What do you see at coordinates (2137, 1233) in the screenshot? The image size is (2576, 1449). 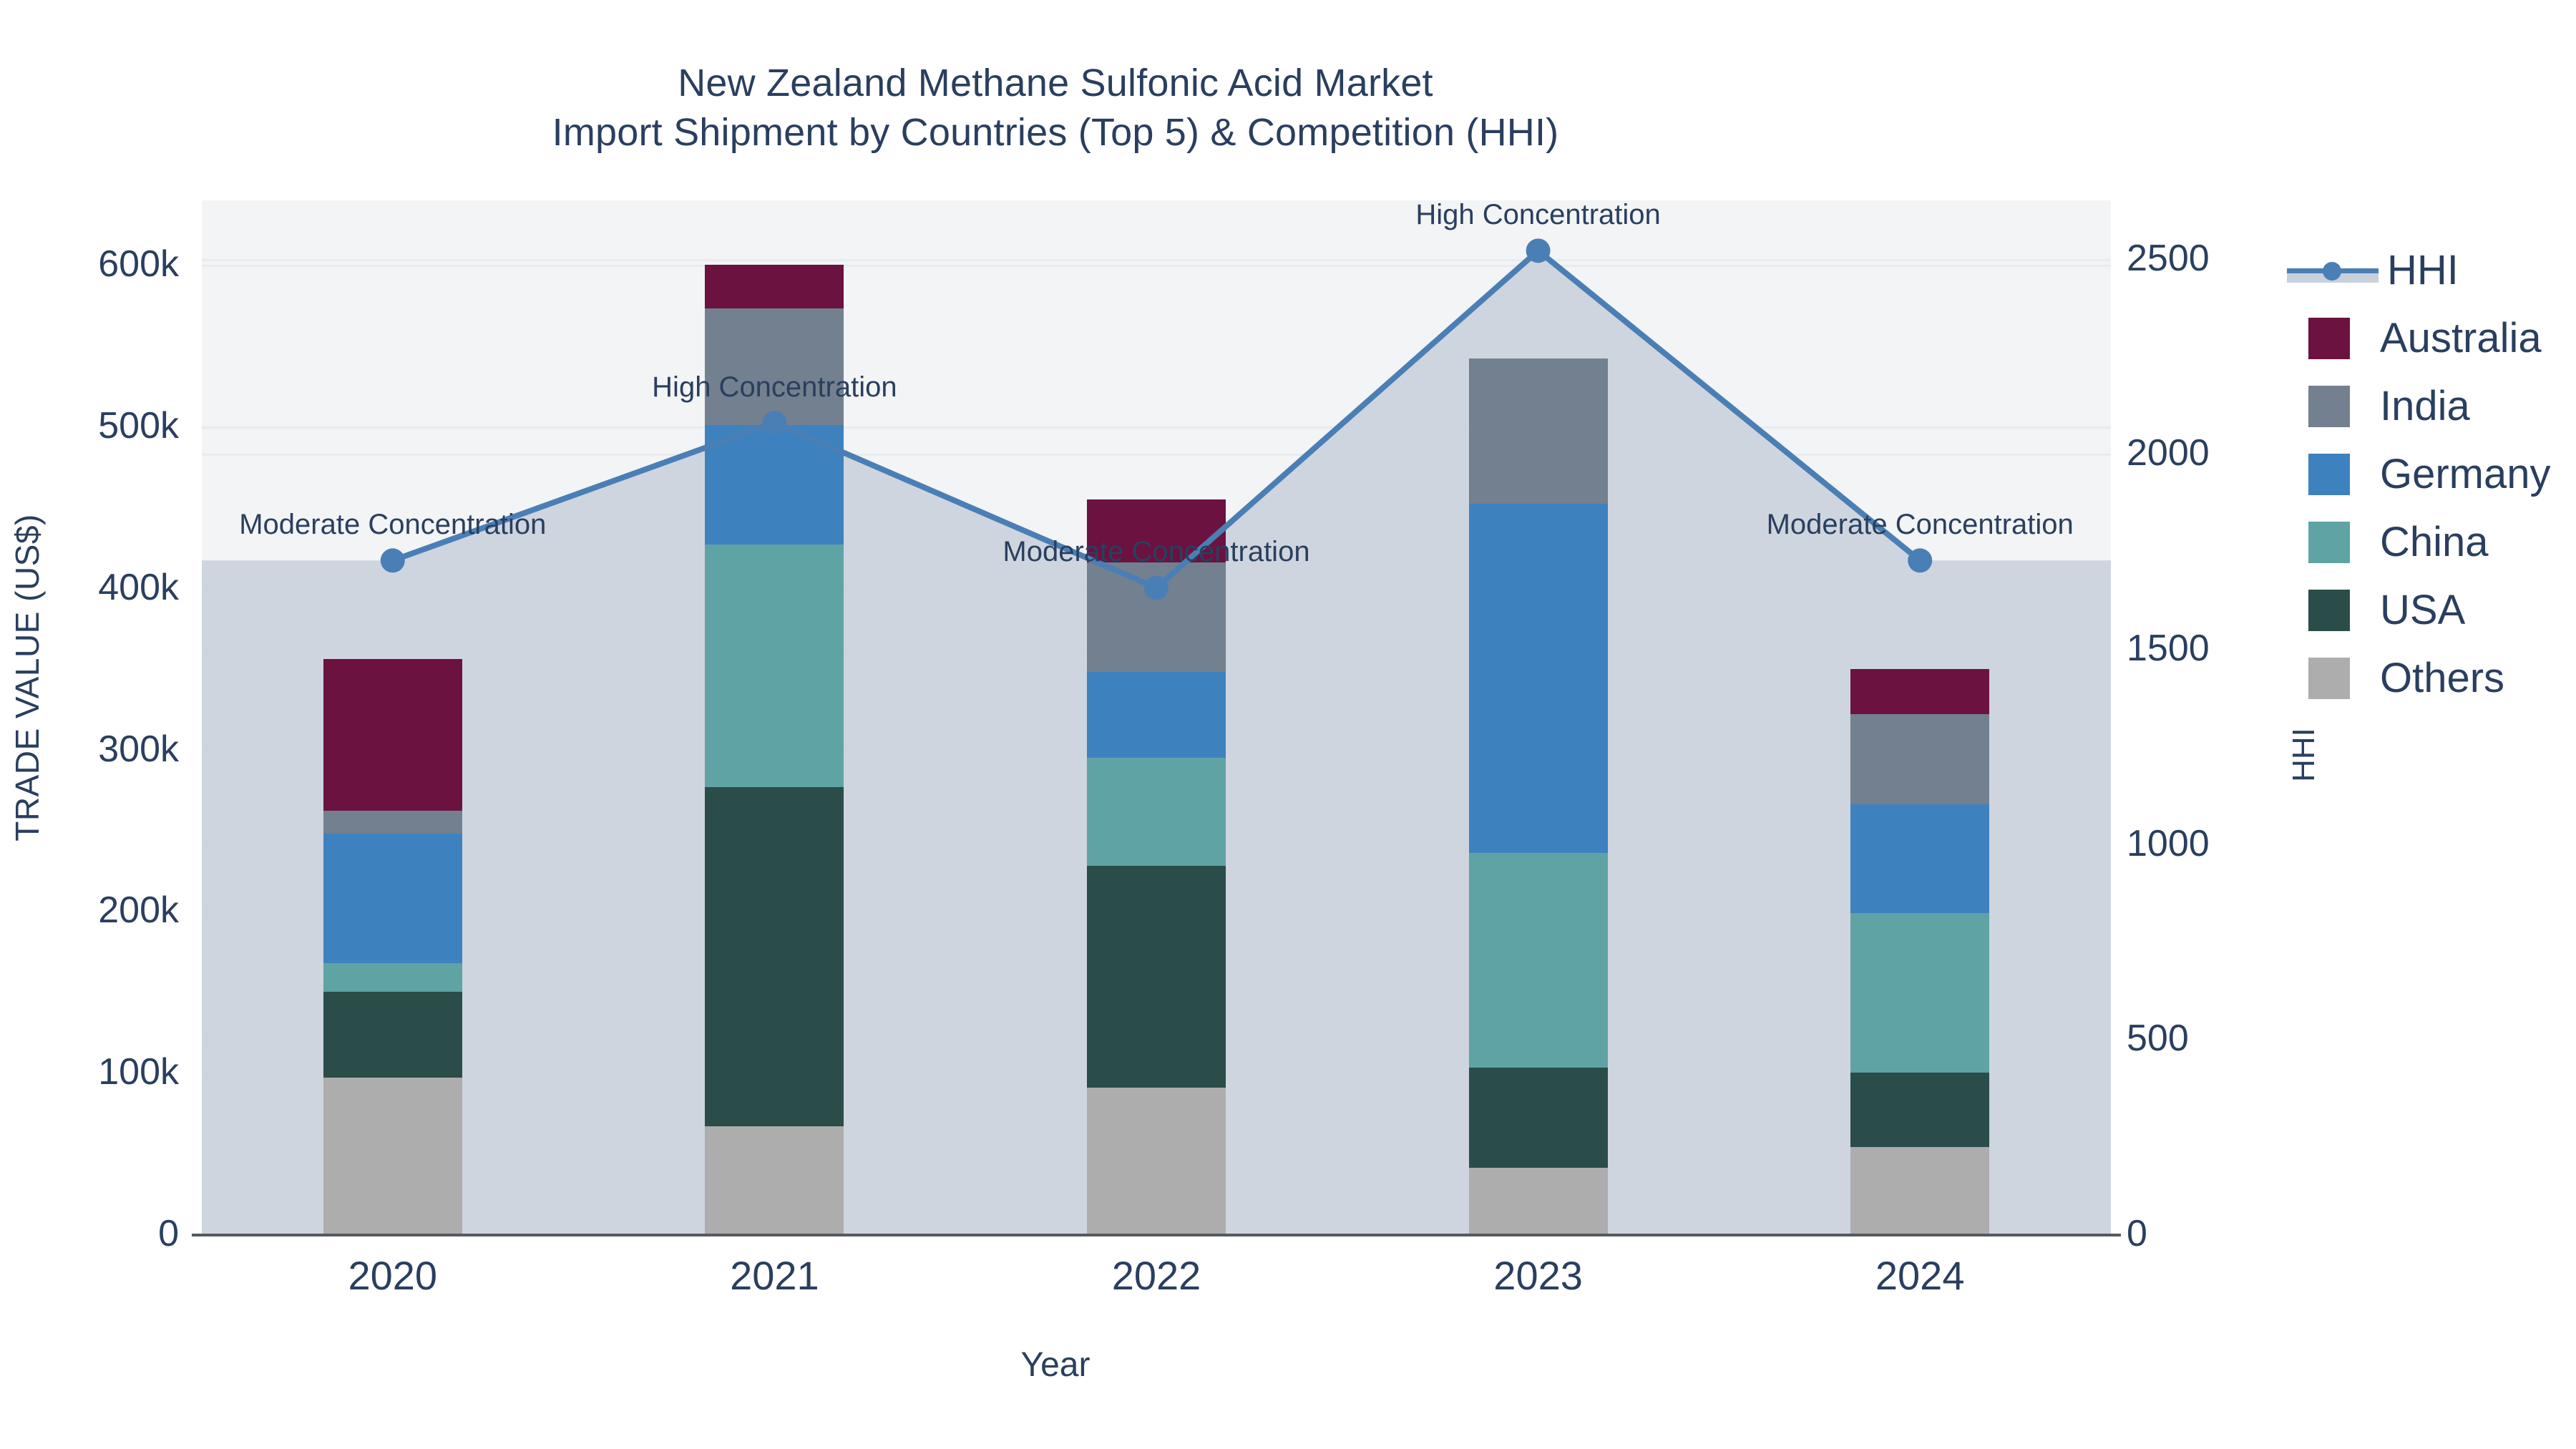 I see `y-axis-right-tick-label: 0` at bounding box center [2137, 1233].